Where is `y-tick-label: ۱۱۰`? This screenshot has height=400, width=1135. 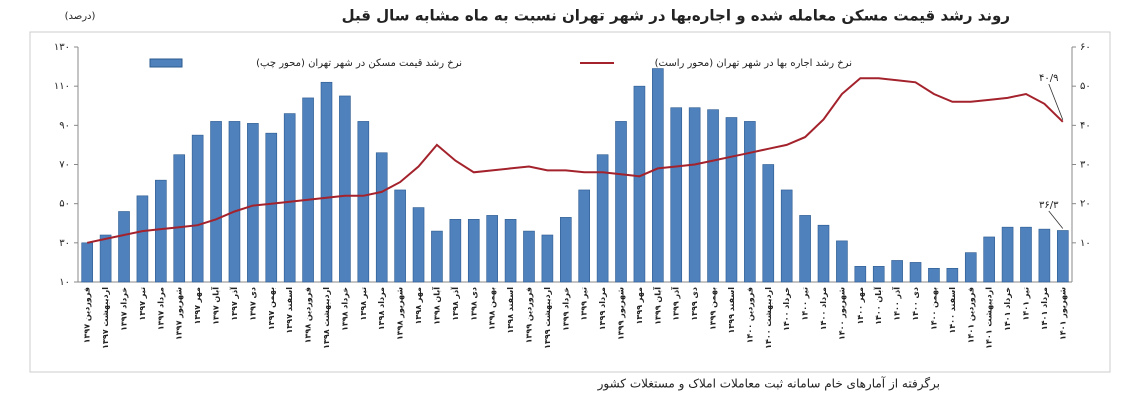 y-tick-label: ۱۱۰ is located at coordinates (62, 86).